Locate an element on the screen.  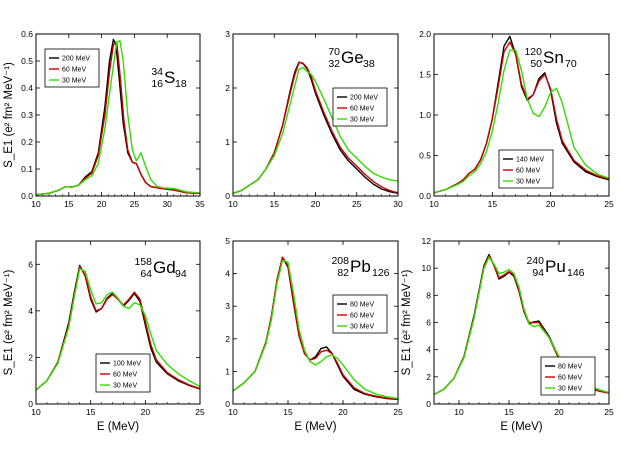
nucleus-neutrons: 126 is located at coordinates (381, 273).